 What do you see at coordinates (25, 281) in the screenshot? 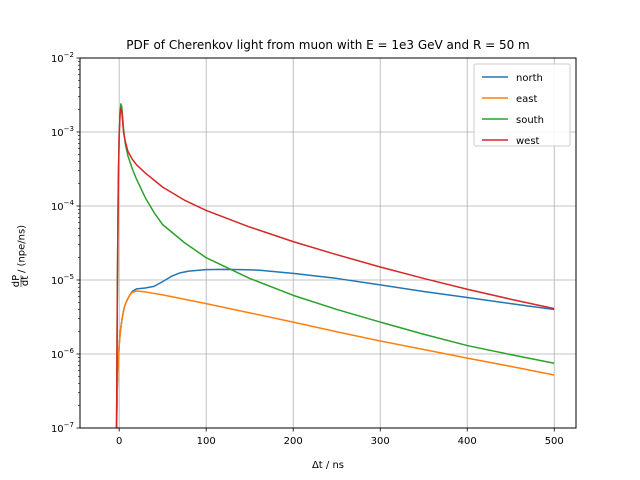
I see `y-label-denominator: dt` at bounding box center [25, 281].